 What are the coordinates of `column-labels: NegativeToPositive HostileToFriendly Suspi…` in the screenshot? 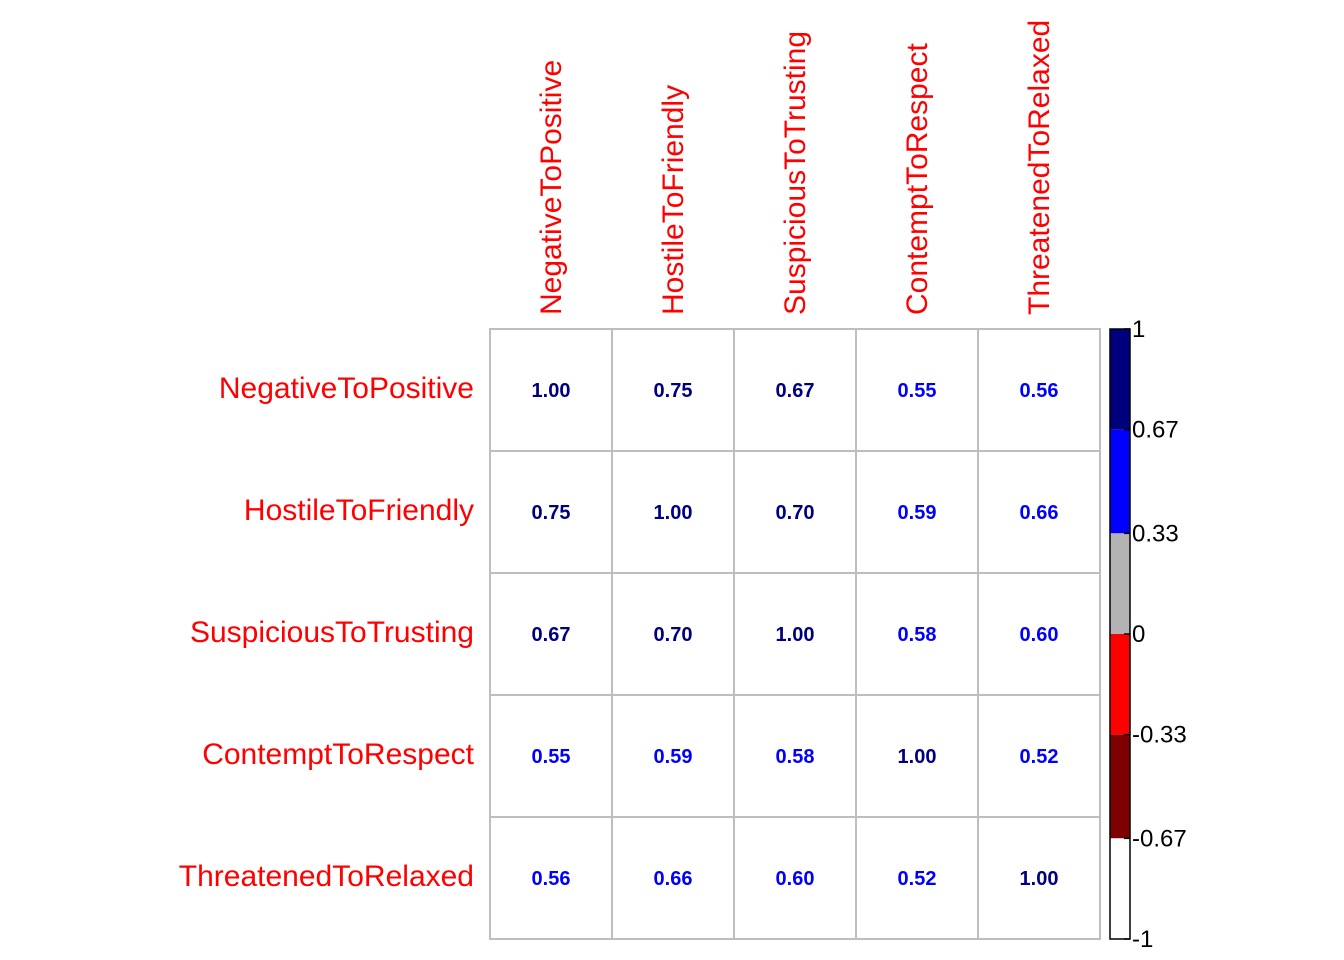 It's located at (795, 167).